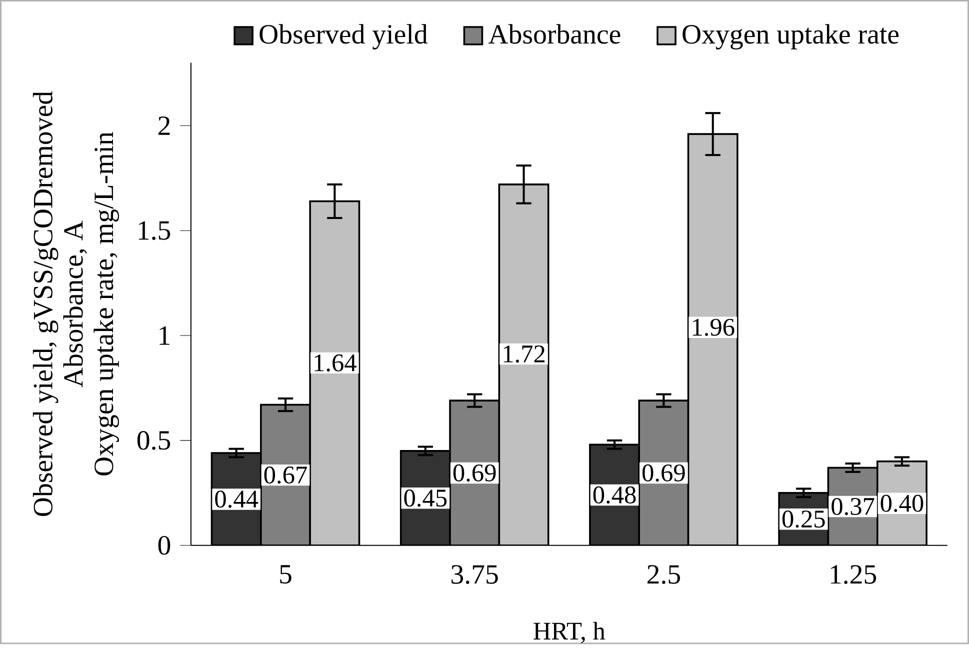 Image resolution: width=969 pixels, height=652 pixels. What do you see at coordinates (853, 574) in the screenshot?
I see `x-tick-label: 1.25` at bounding box center [853, 574].